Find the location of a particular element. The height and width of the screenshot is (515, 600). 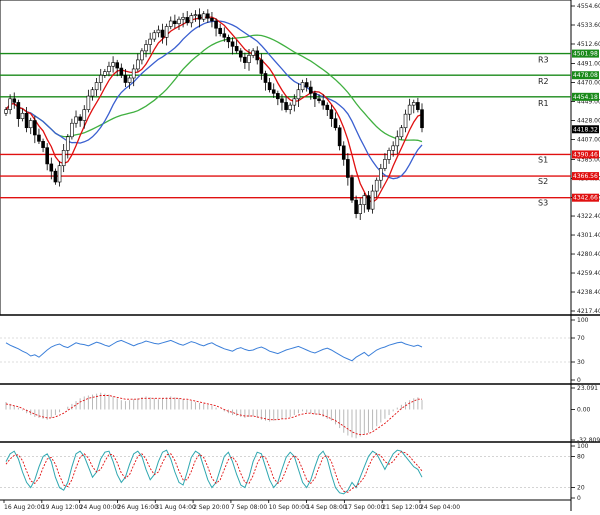

stoch-tick-label: 100 is located at coordinates (583, 446).